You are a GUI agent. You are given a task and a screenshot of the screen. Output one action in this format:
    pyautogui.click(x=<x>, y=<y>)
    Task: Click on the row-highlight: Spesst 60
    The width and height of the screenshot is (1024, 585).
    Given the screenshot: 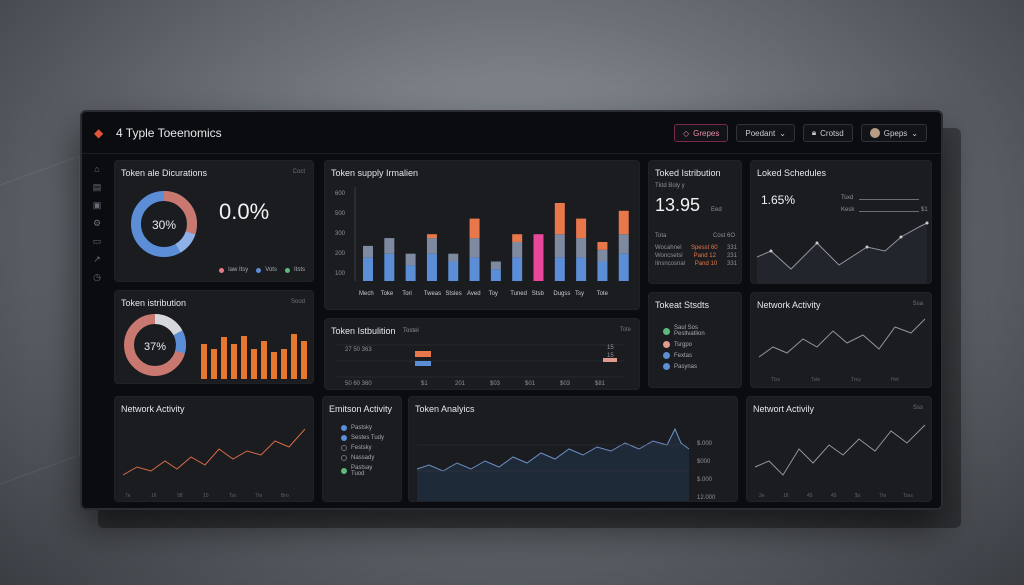 What is the action you would take?
    pyautogui.click(x=704, y=248)
    